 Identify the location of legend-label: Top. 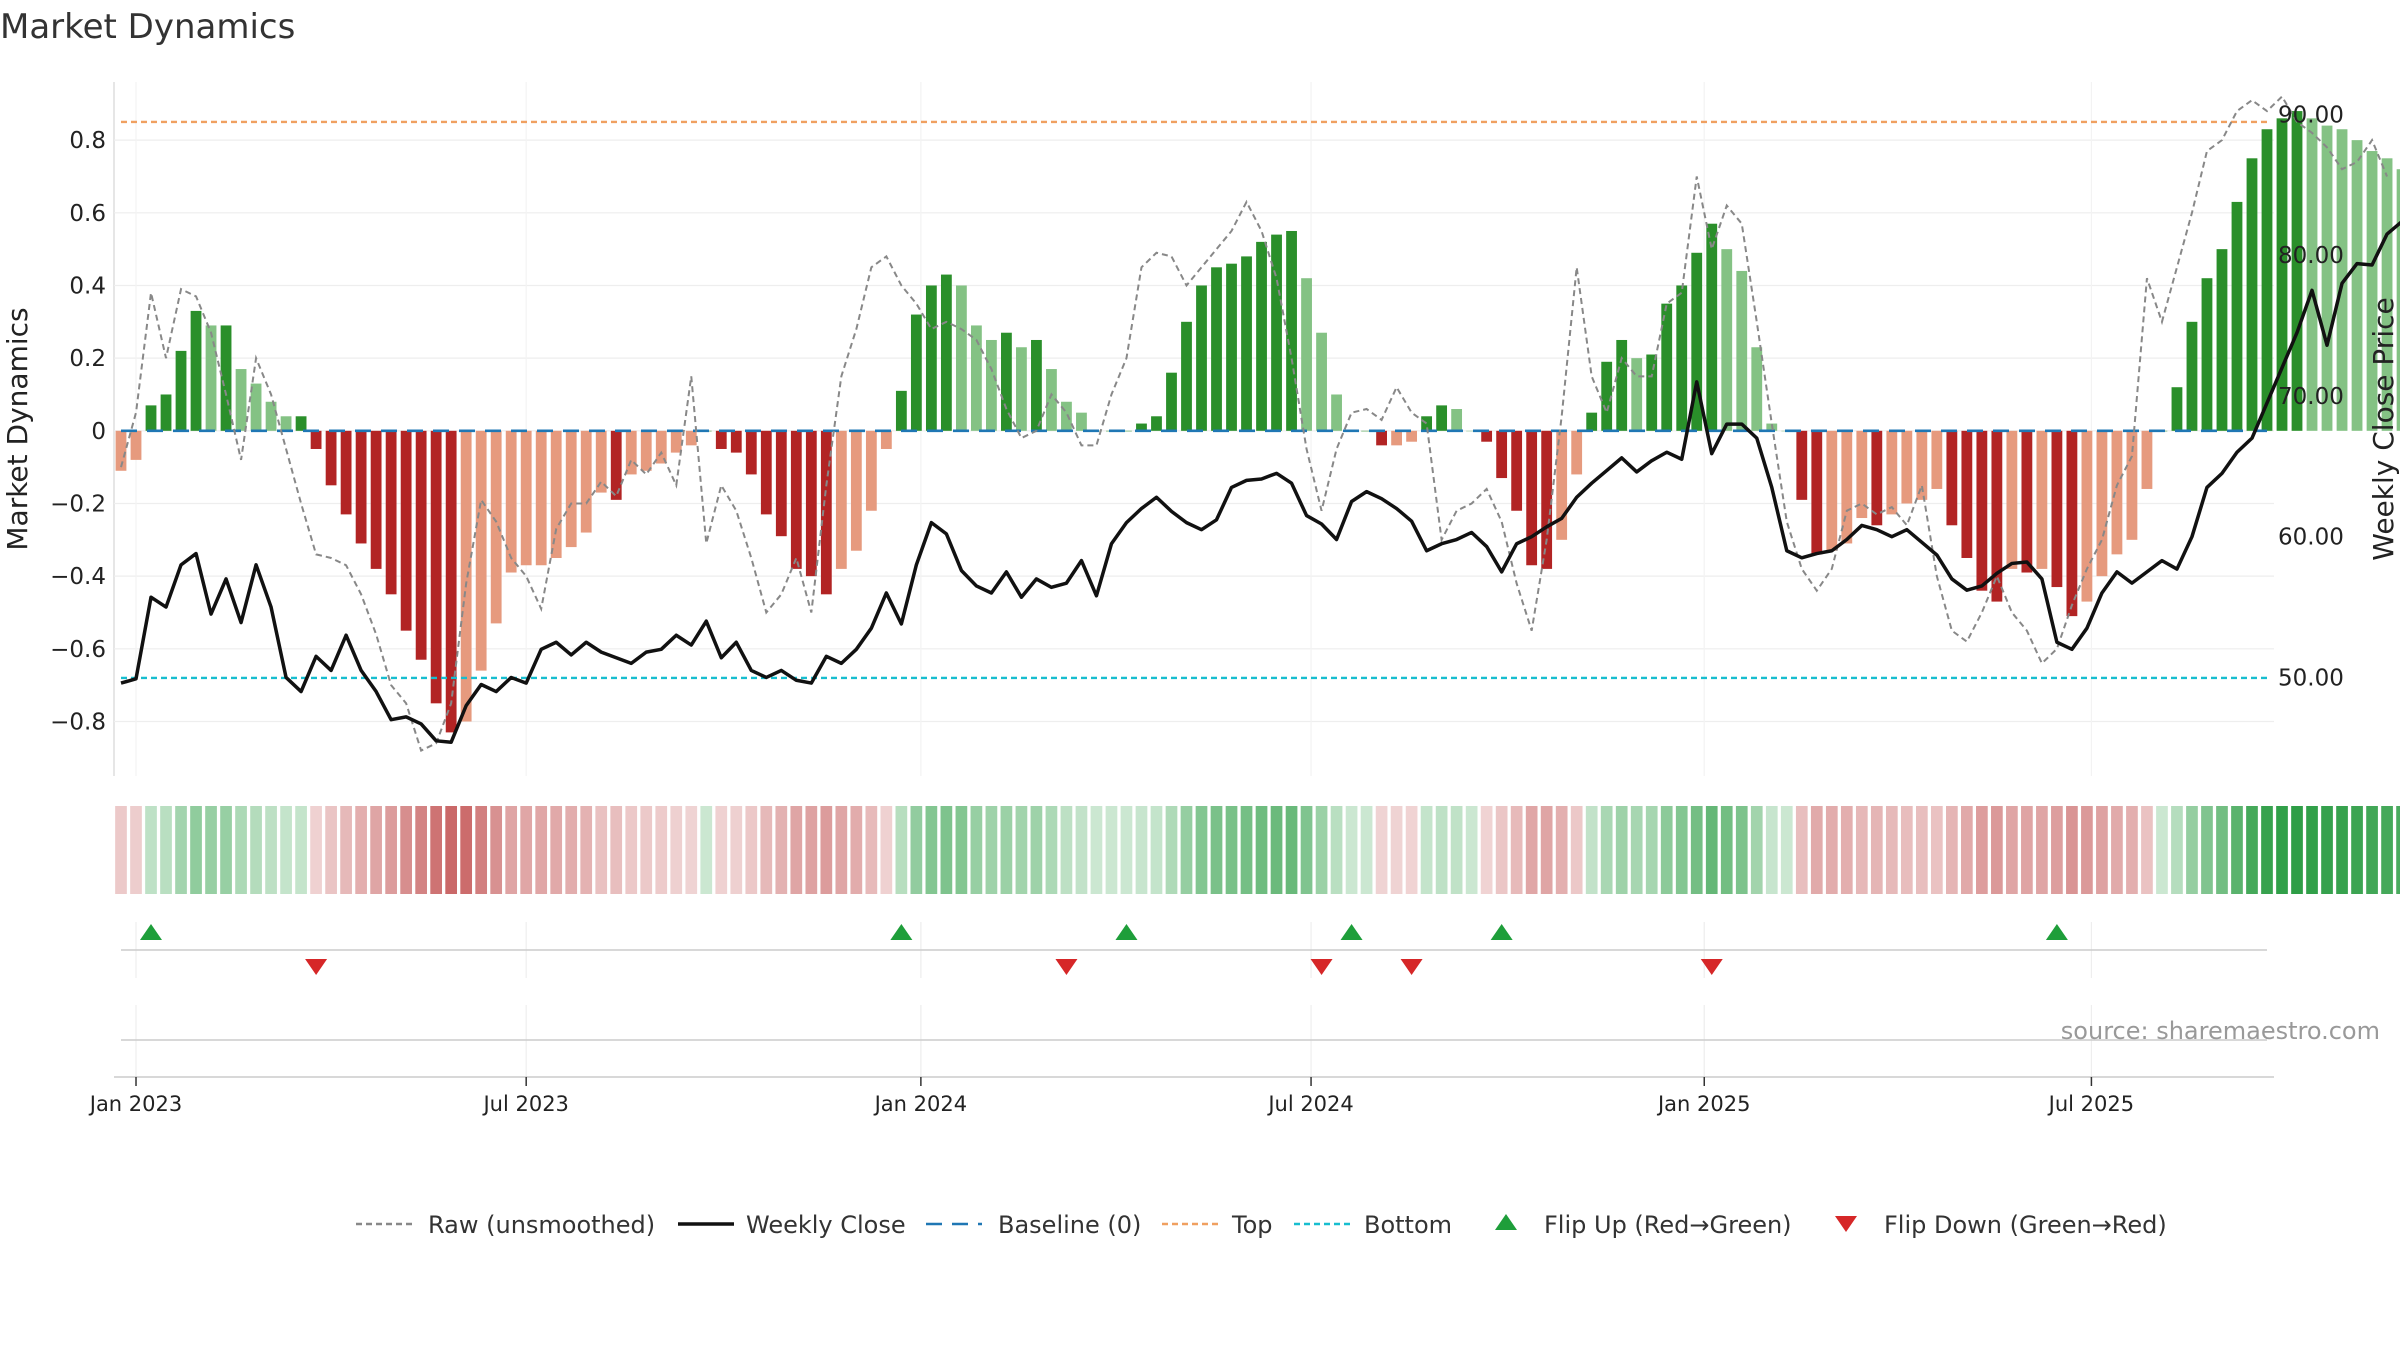
(1252, 1225).